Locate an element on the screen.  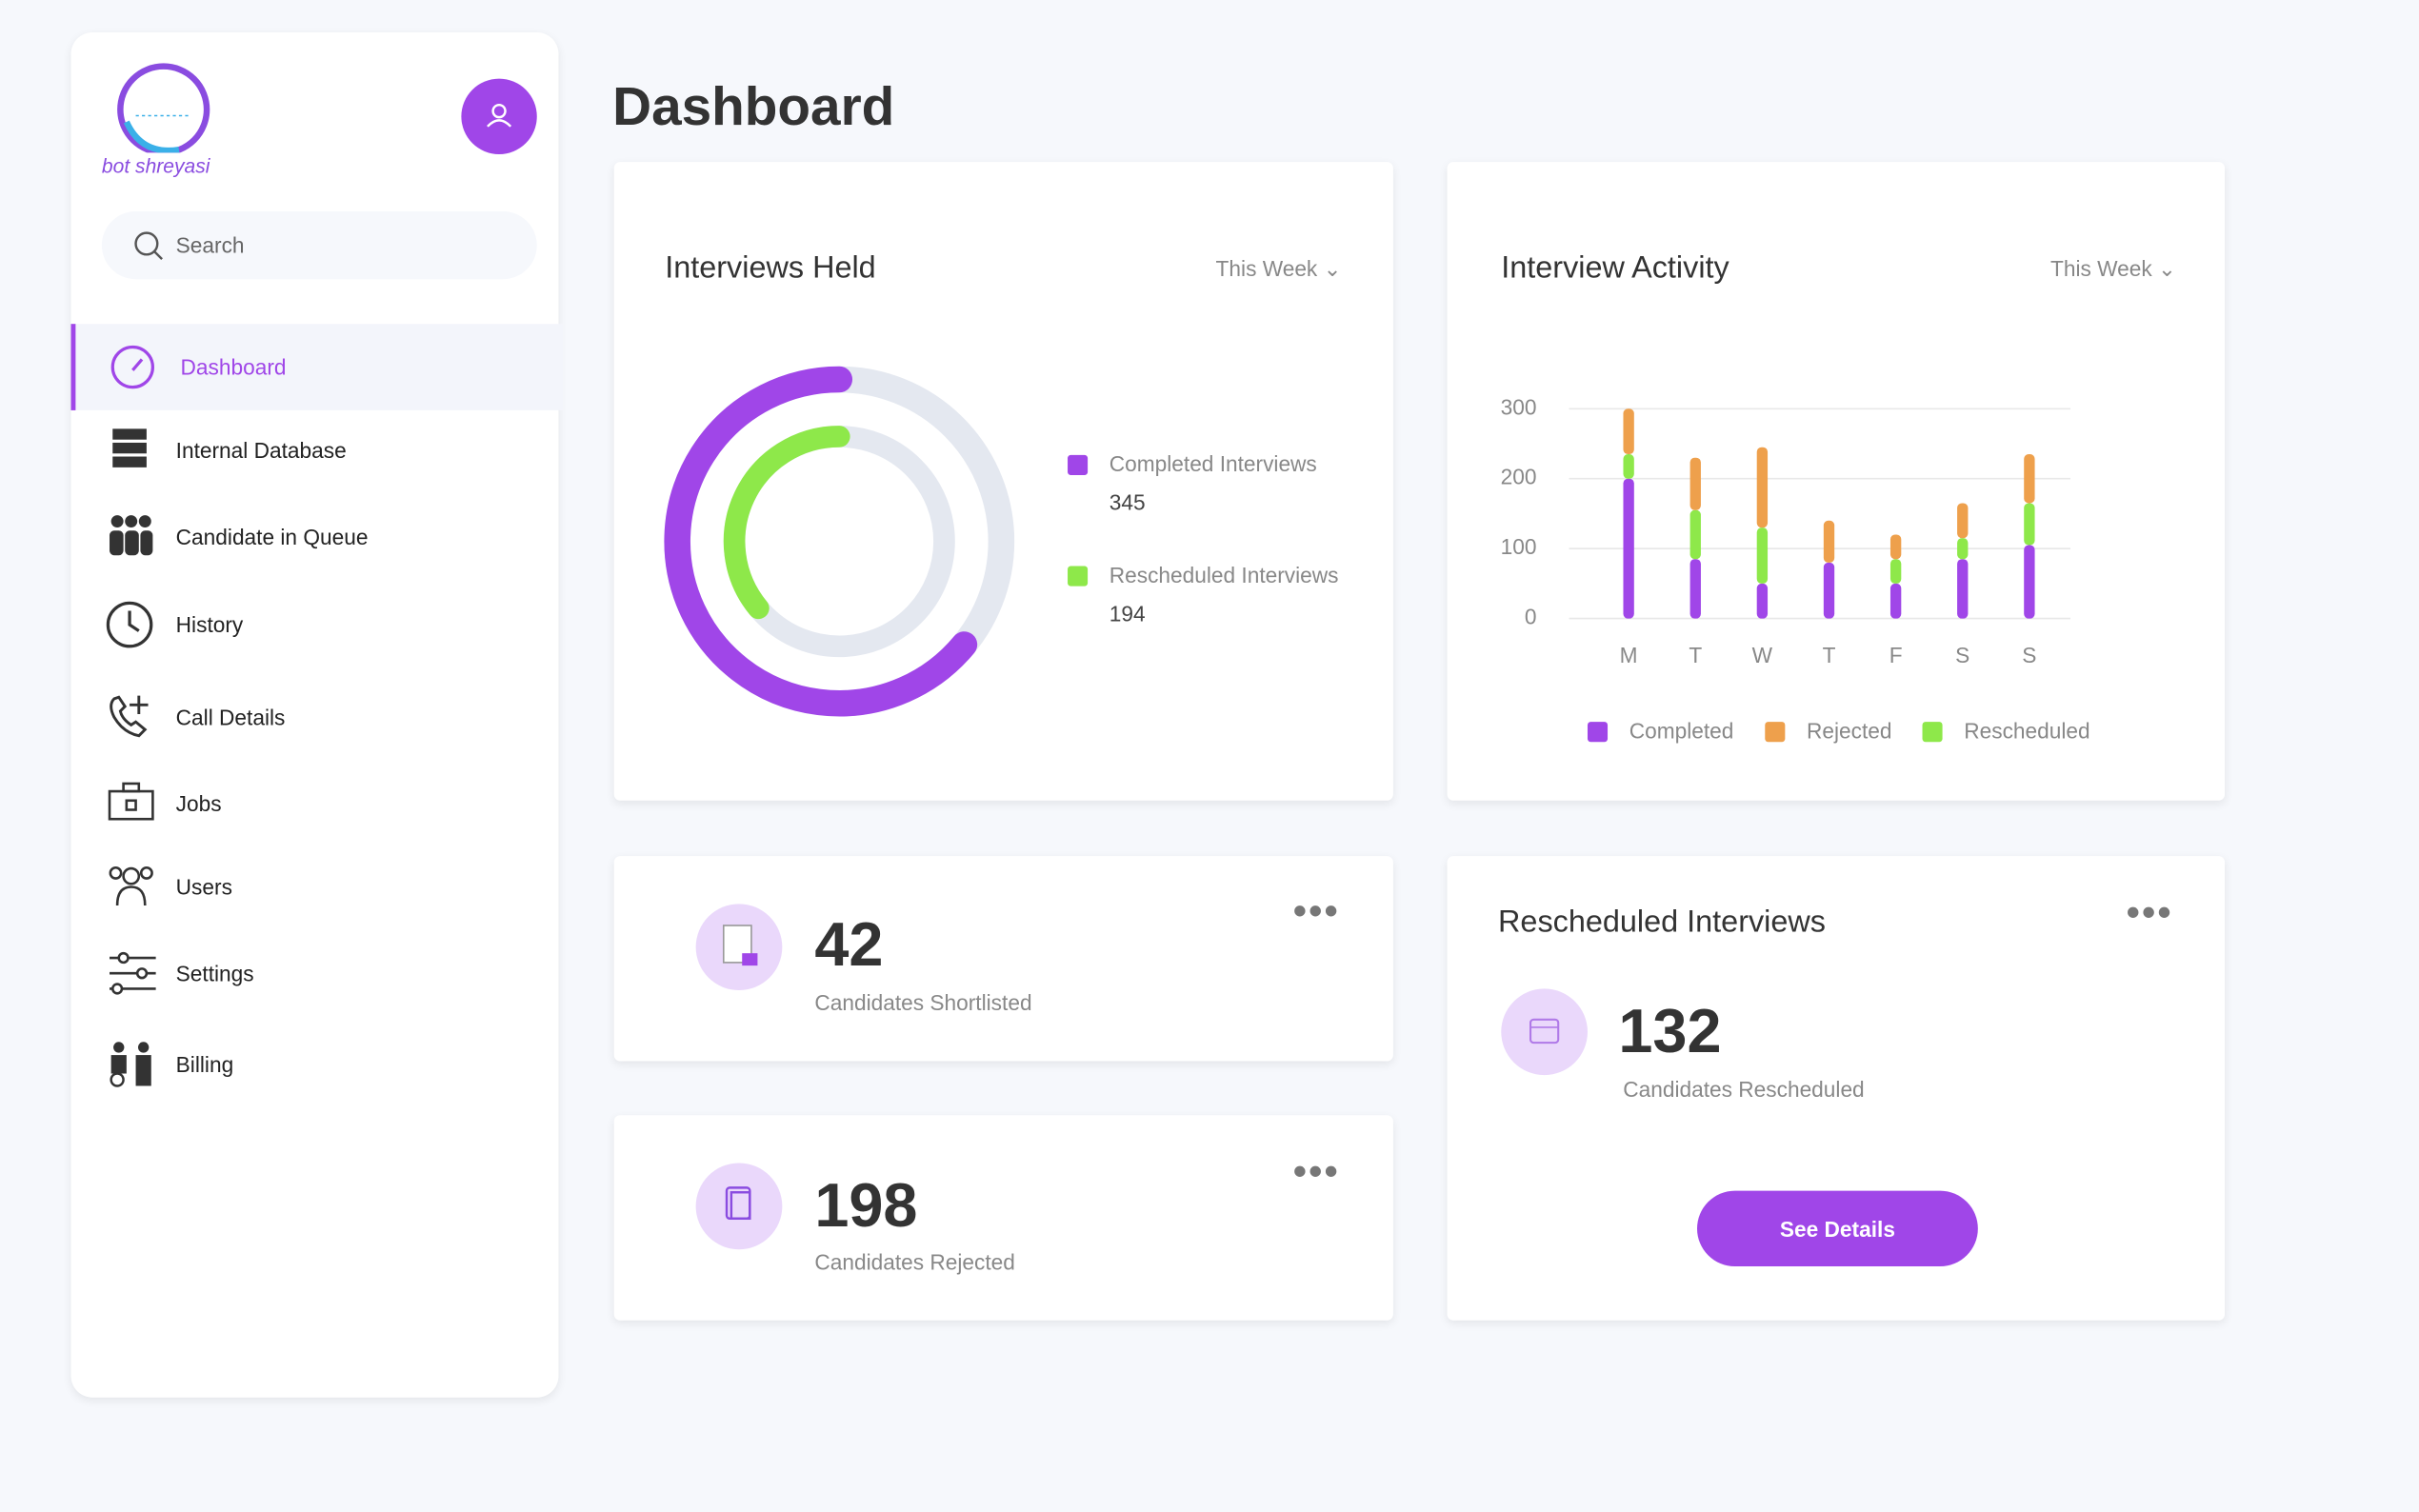
nav-item: Internal Database is located at coordinates (315, 451).